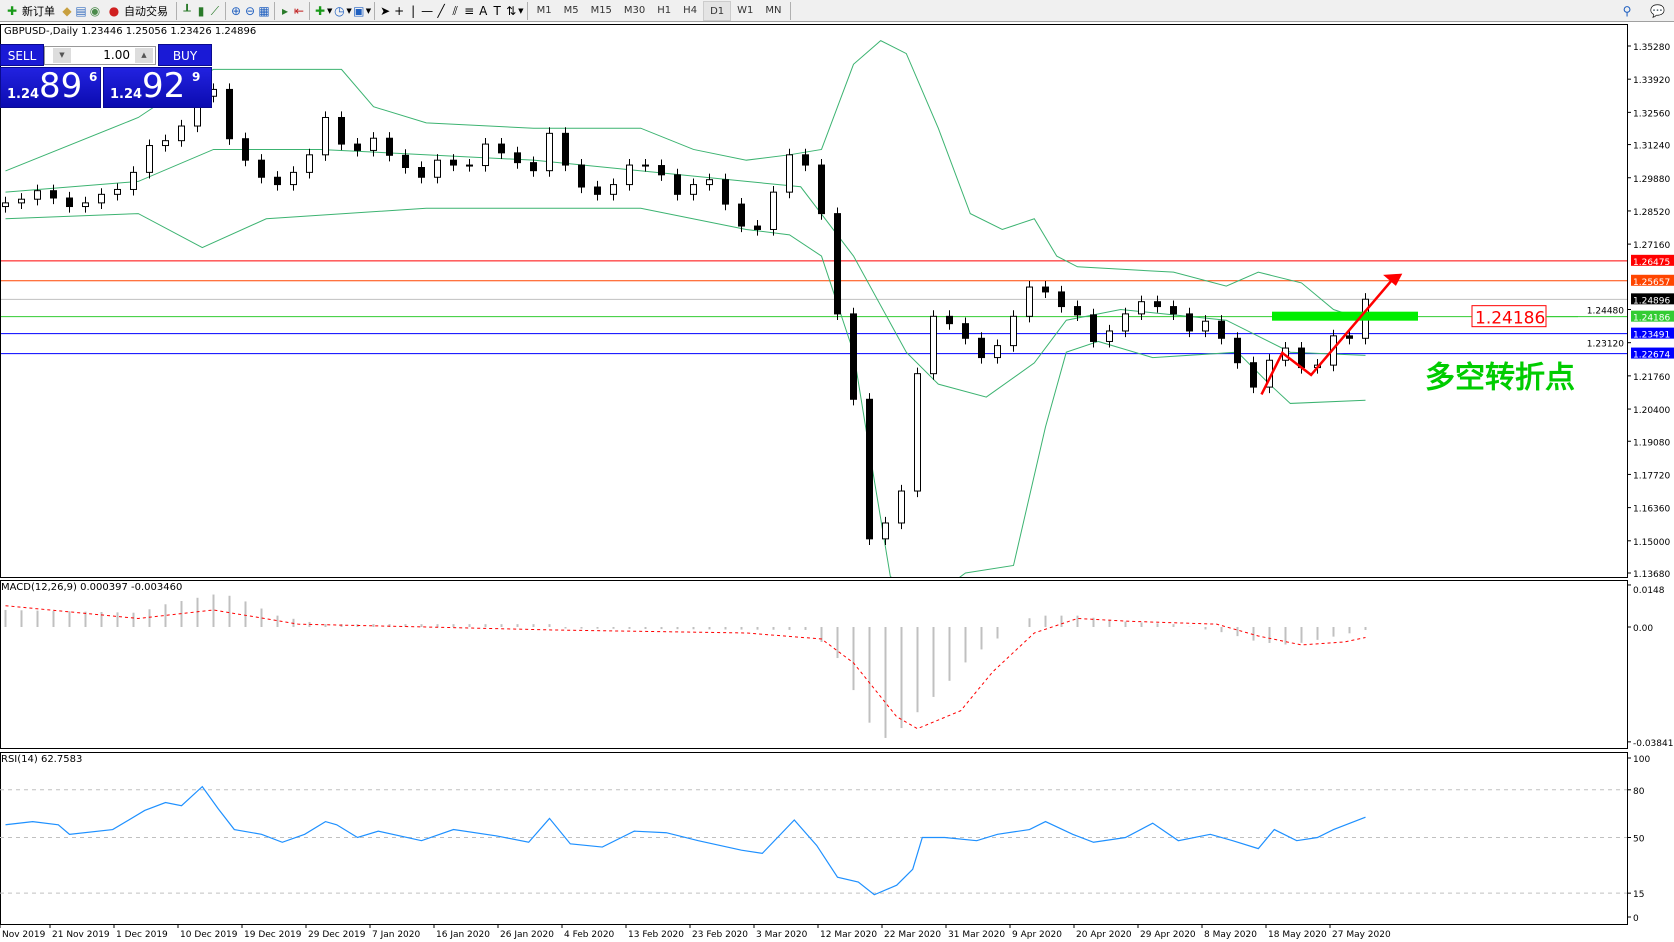  What do you see at coordinates (1651, 48) in the screenshot?
I see `price-axis-label: 1.35280` at bounding box center [1651, 48].